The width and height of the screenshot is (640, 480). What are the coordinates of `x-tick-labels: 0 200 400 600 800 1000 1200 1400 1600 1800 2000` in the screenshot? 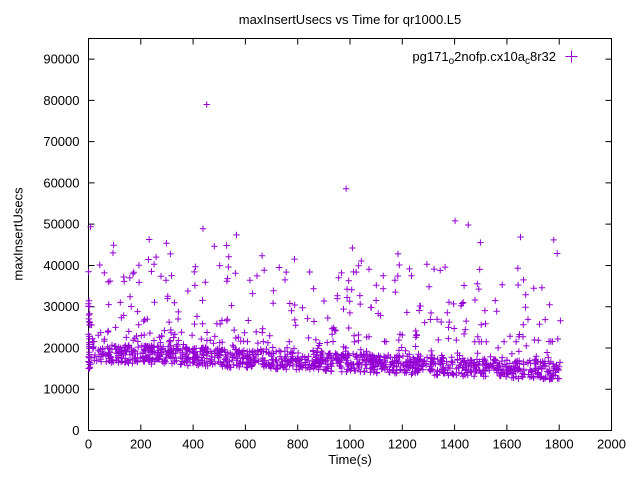 It's located at (355, 444).